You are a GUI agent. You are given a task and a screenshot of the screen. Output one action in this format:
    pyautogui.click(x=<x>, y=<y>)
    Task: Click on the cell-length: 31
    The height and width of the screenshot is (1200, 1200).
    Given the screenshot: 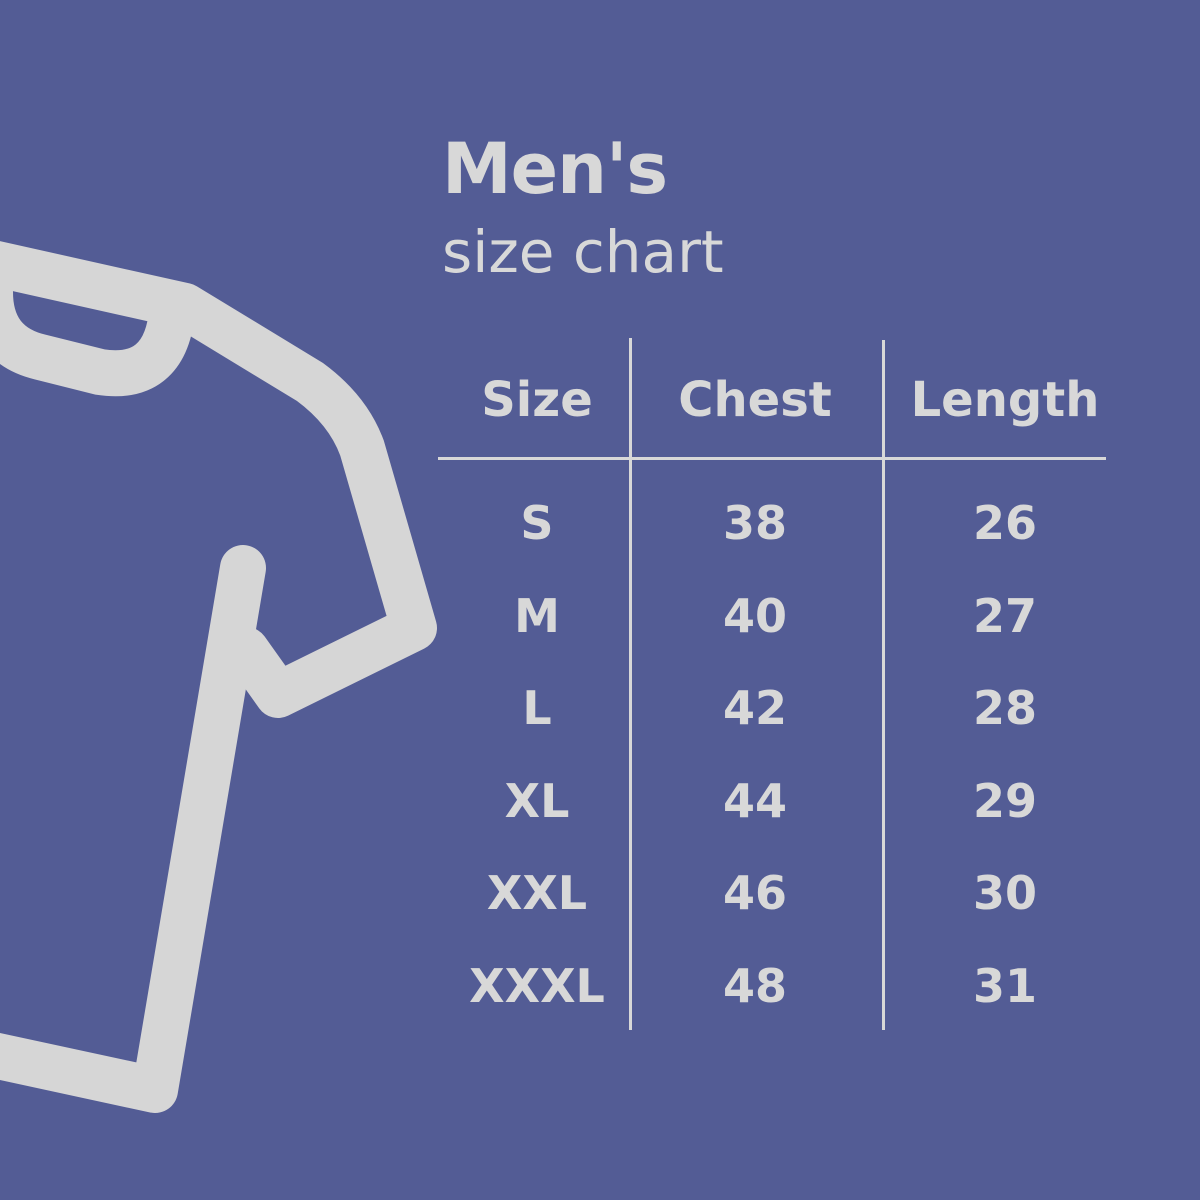 What is the action you would take?
    pyautogui.click(x=1004, y=985)
    